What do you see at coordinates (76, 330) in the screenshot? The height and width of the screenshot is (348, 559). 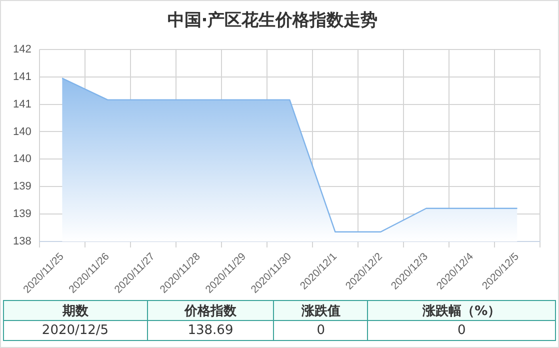 I see `text: 2020/12/5` at bounding box center [76, 330].